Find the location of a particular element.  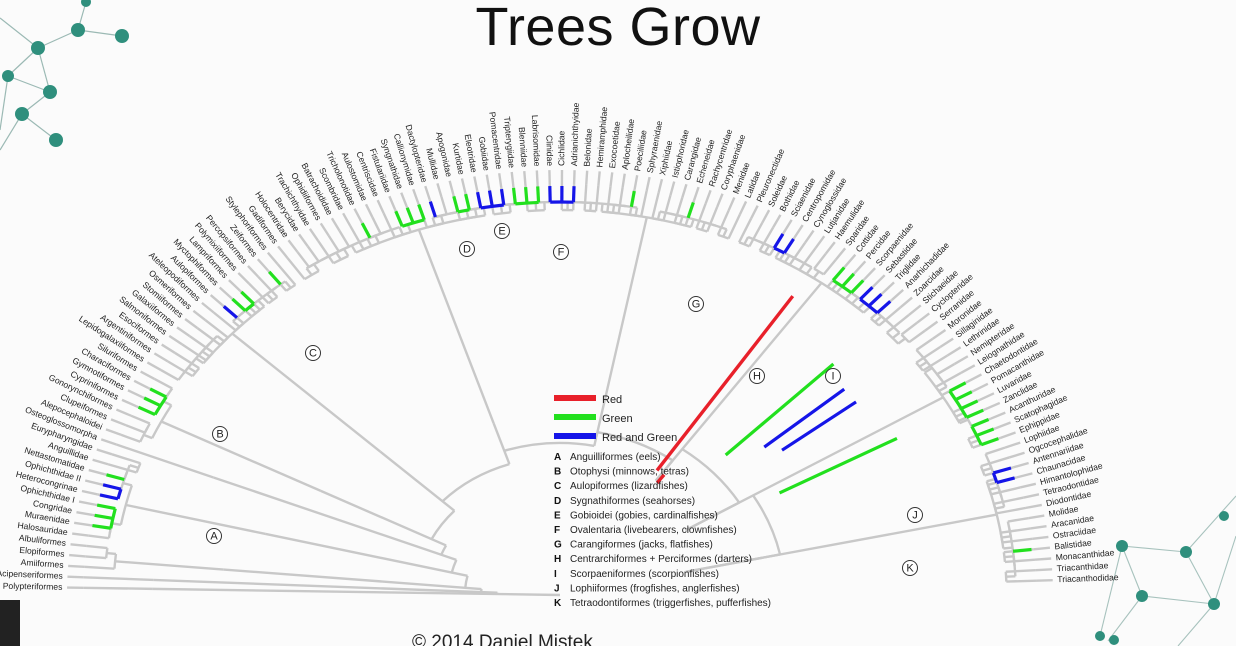

clade-key-letter: K is located at coordinates (558, 603).